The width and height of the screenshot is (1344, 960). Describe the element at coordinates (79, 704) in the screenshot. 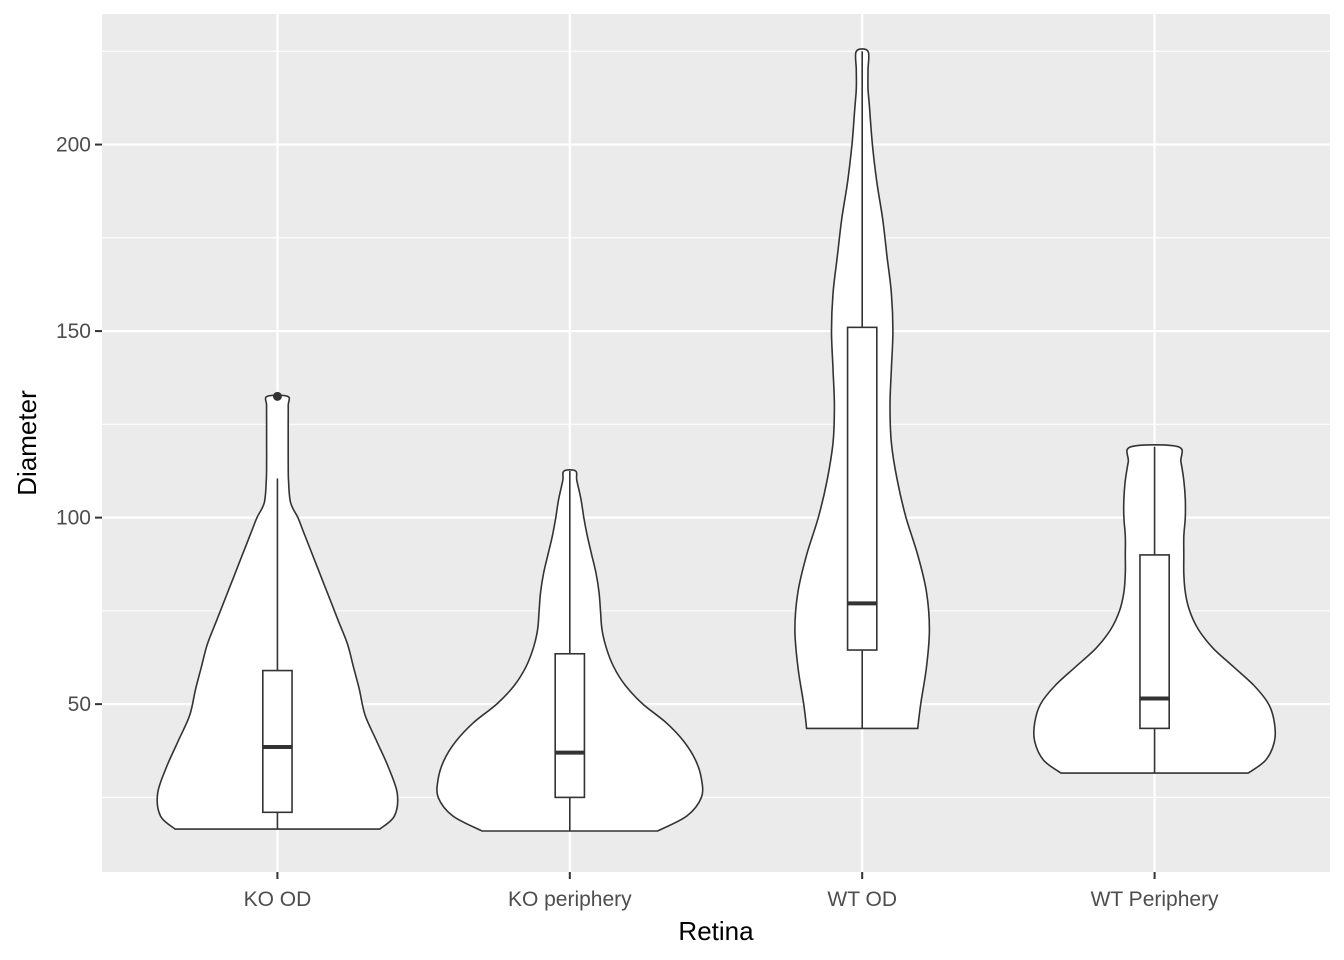

I see `y-tick-label: 50` at that location.